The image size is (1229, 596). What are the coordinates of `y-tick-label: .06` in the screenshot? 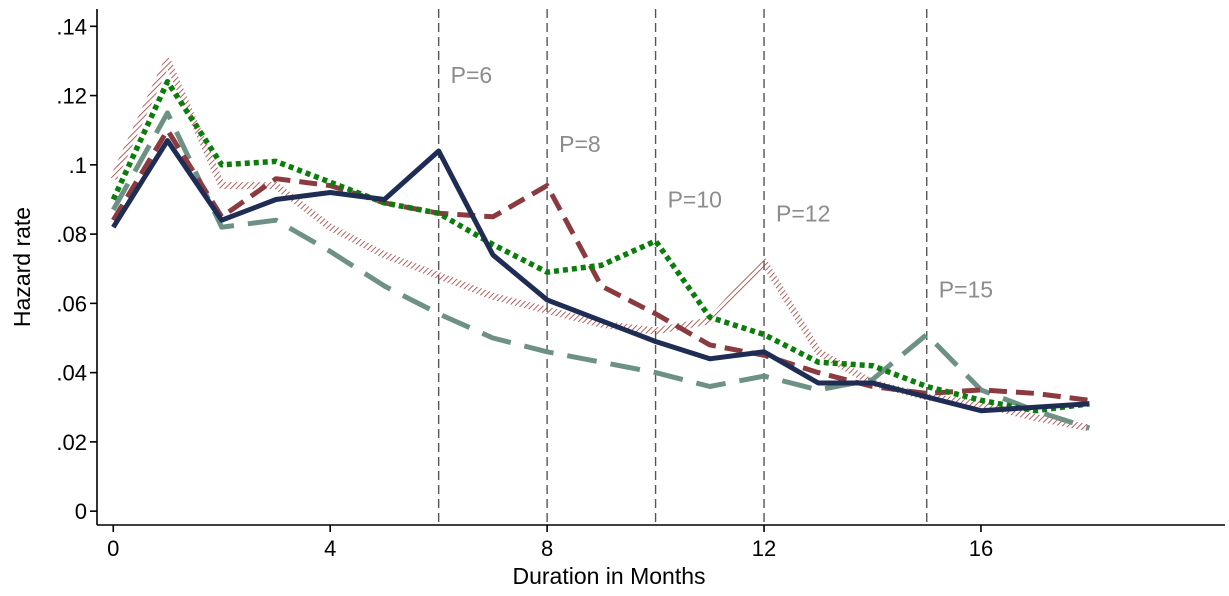 It's located at (71, 303).